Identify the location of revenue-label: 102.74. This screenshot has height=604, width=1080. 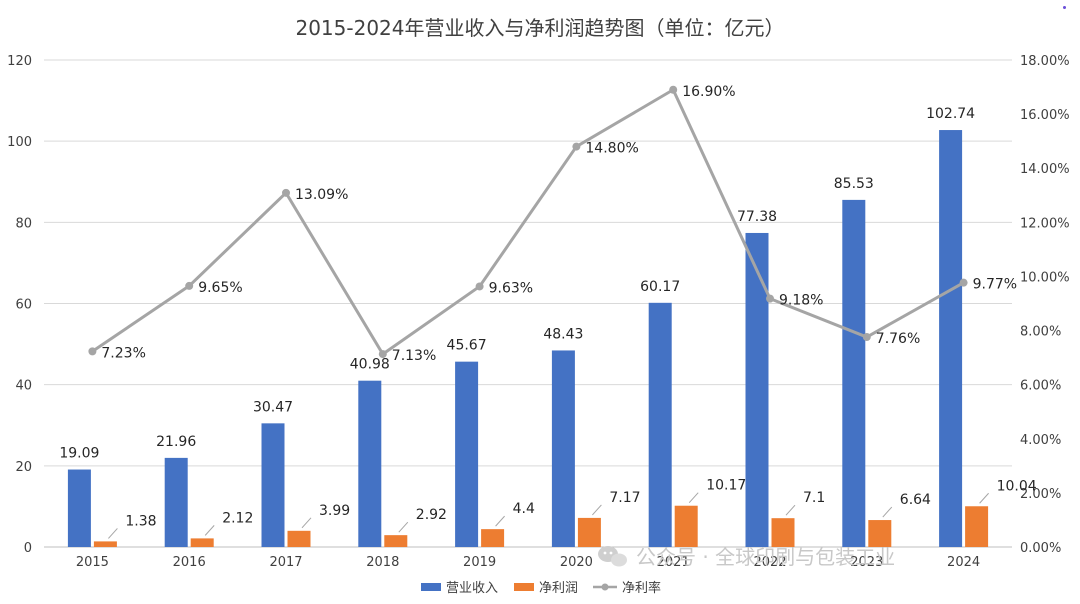
(950, 114).